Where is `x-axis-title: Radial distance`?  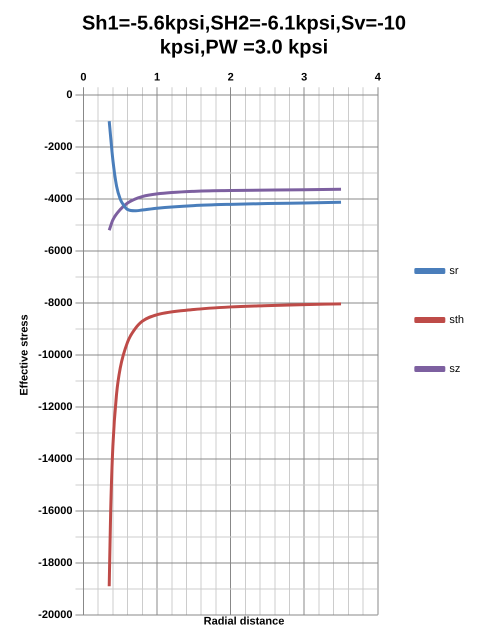
x-axis-title: Radial distance is located at coordinates (244, 621).